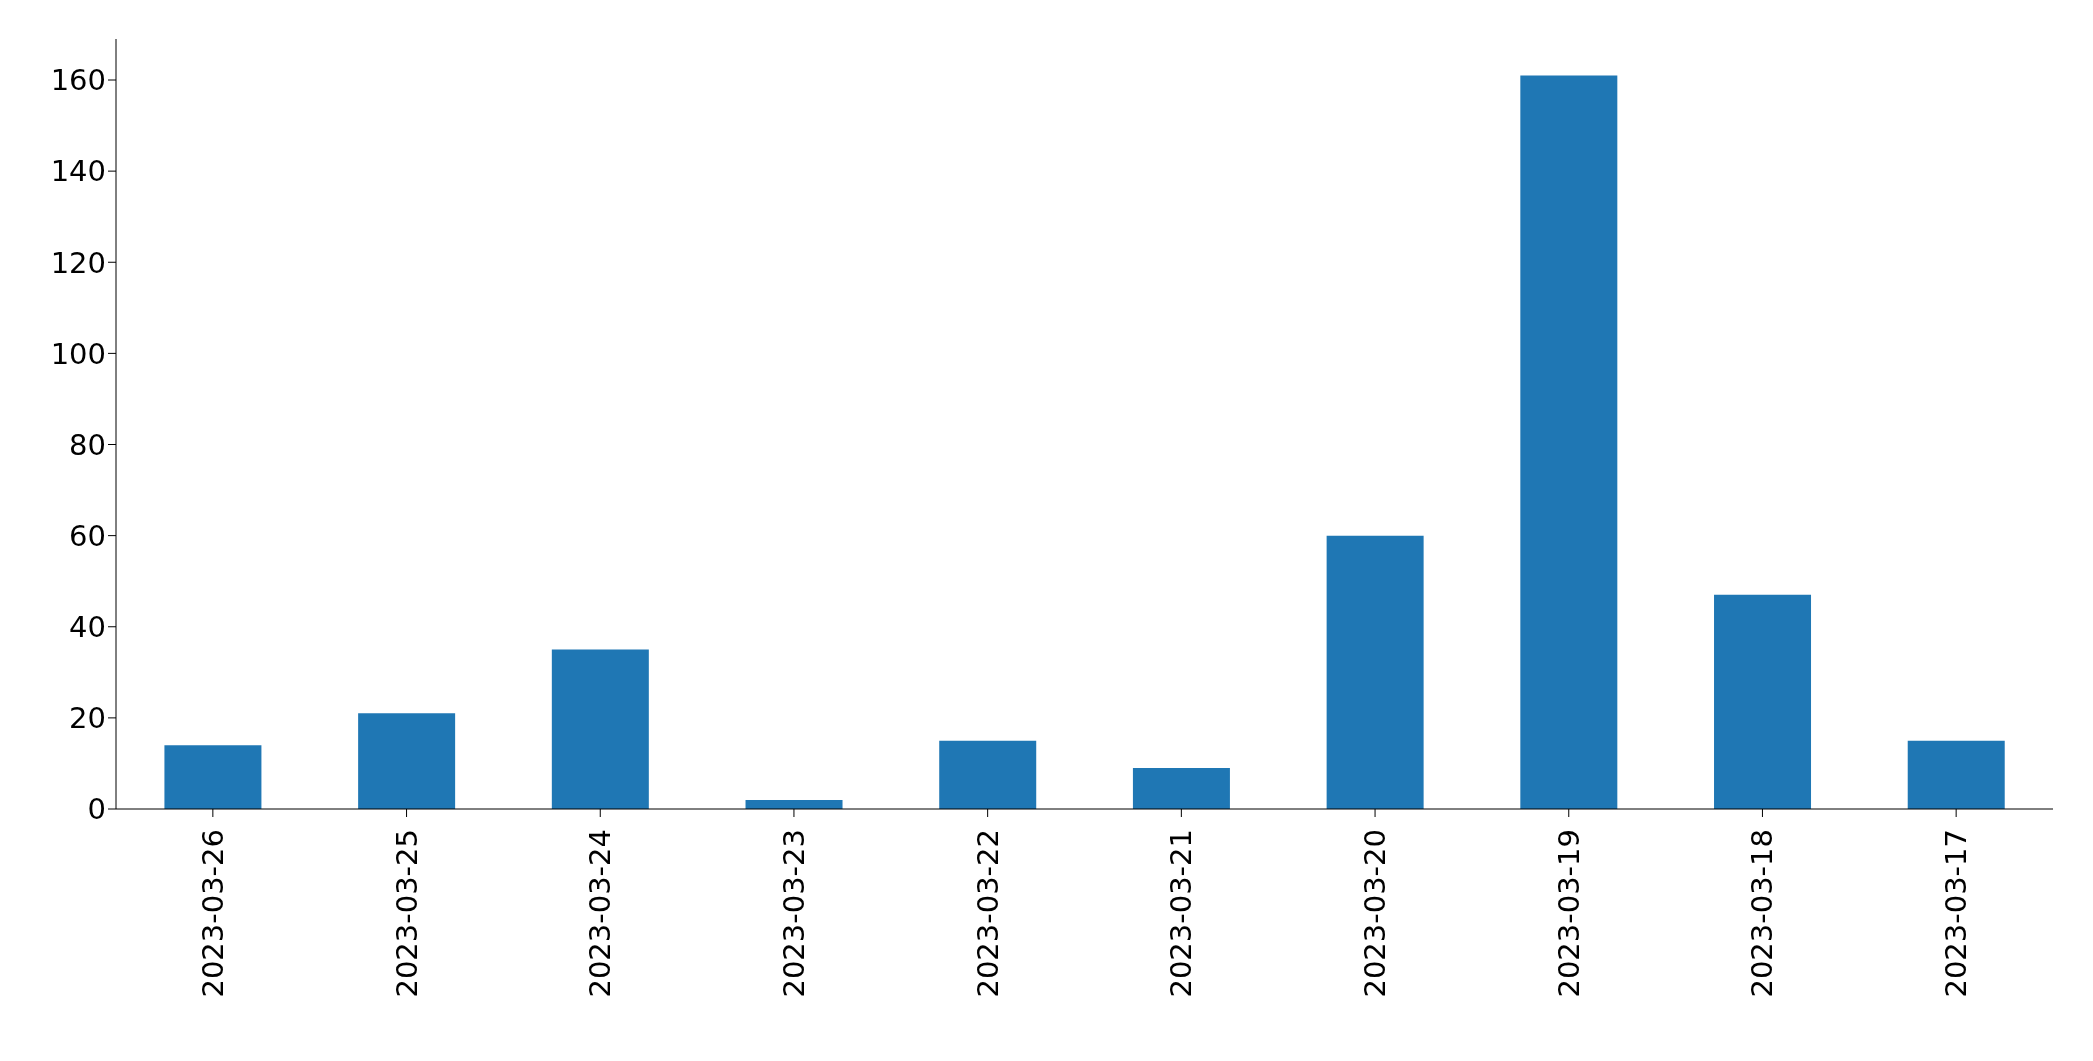  Describe the element at coordinates (78, 171) in the screenshot. I see `y-tick-label: 140` at that location.